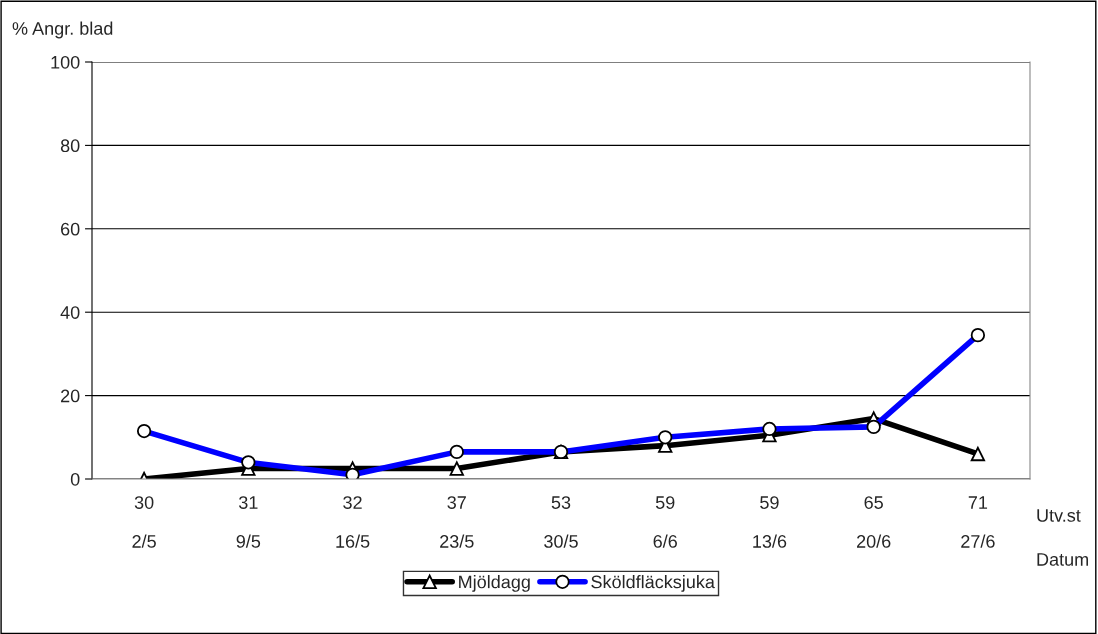 The image size is (1098, 634). What do you see at coordinates (70, 396) in the screenshot?
I see `y-tick-label: 20` at bounding box center [70, 396].